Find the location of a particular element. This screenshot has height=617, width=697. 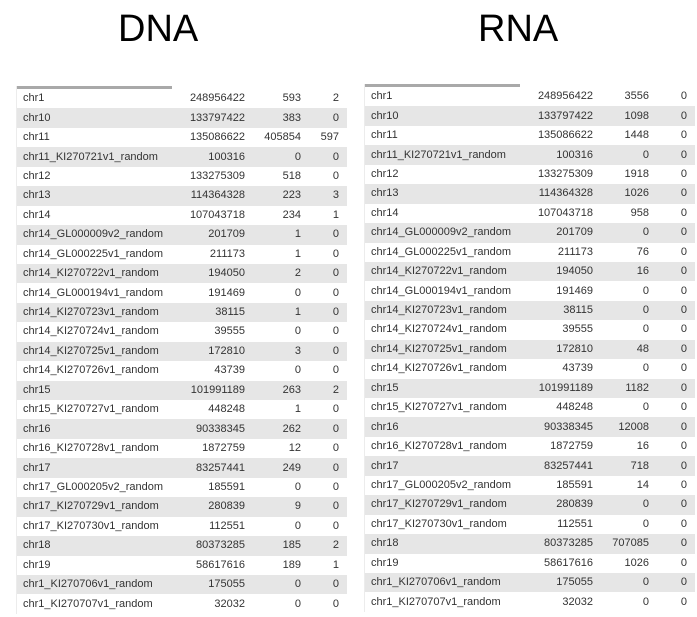

table-row: chr14_KI270725v1_random 172810 3 0 is located at coordinates (182, 351).